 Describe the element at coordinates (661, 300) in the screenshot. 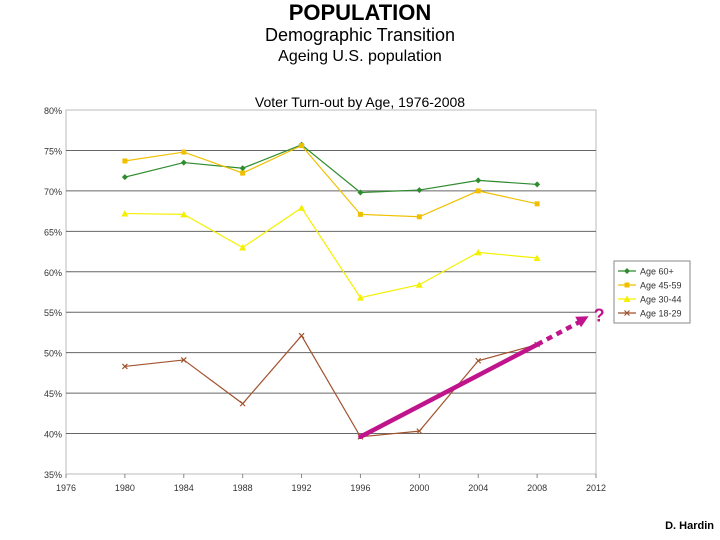

I see `legend-label: Age 30-44` at that location.